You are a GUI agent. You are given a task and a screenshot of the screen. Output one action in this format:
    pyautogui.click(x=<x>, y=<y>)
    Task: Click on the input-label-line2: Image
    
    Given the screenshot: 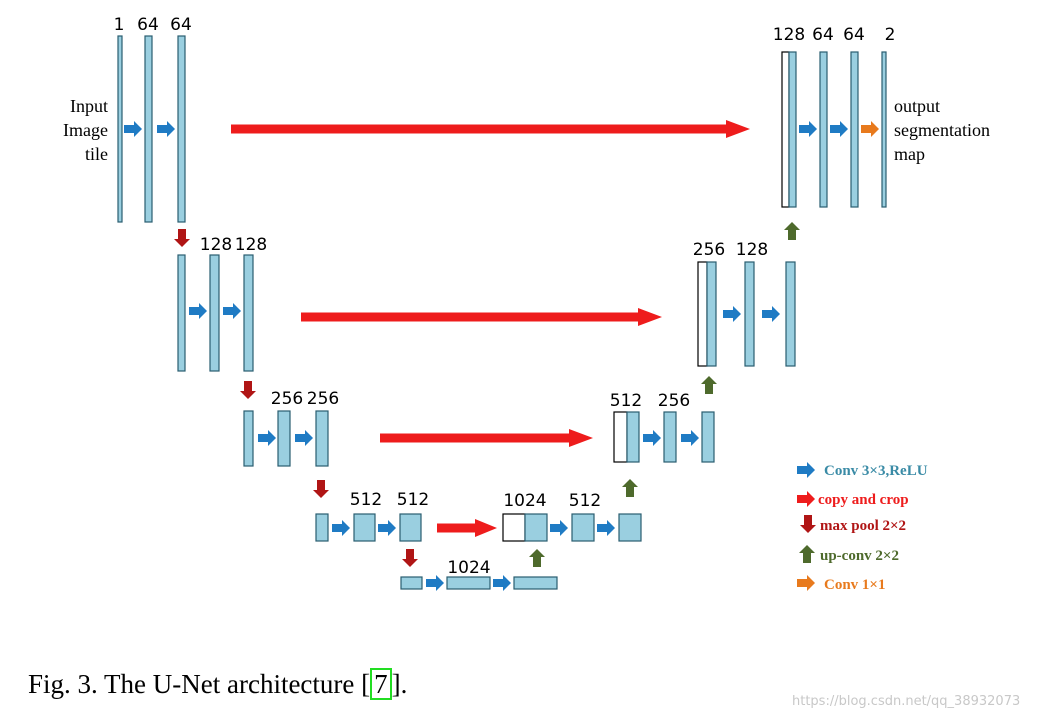 What is the action you would take?
    pyautogui.click(x=85, y=130)
    